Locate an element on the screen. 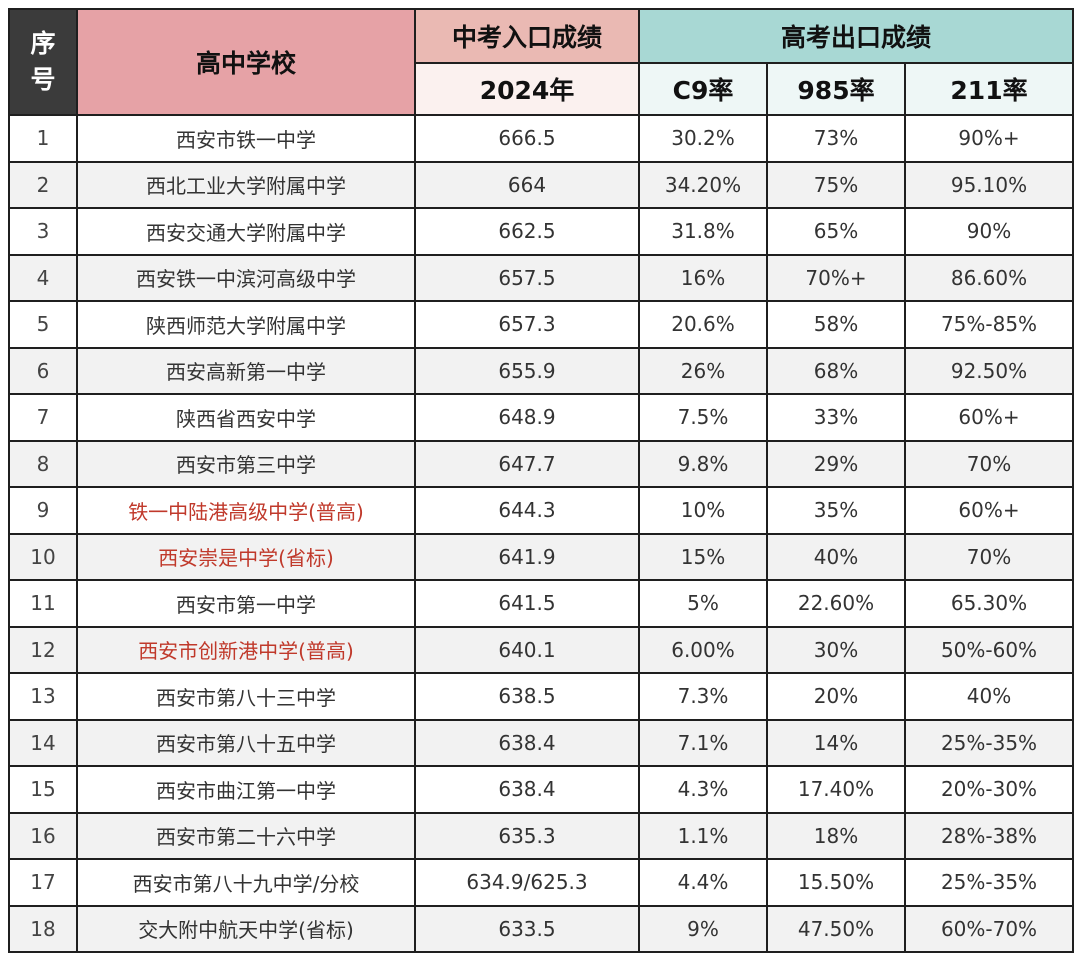  211-rate-header: 211率 is located at coordinates (989, 89).